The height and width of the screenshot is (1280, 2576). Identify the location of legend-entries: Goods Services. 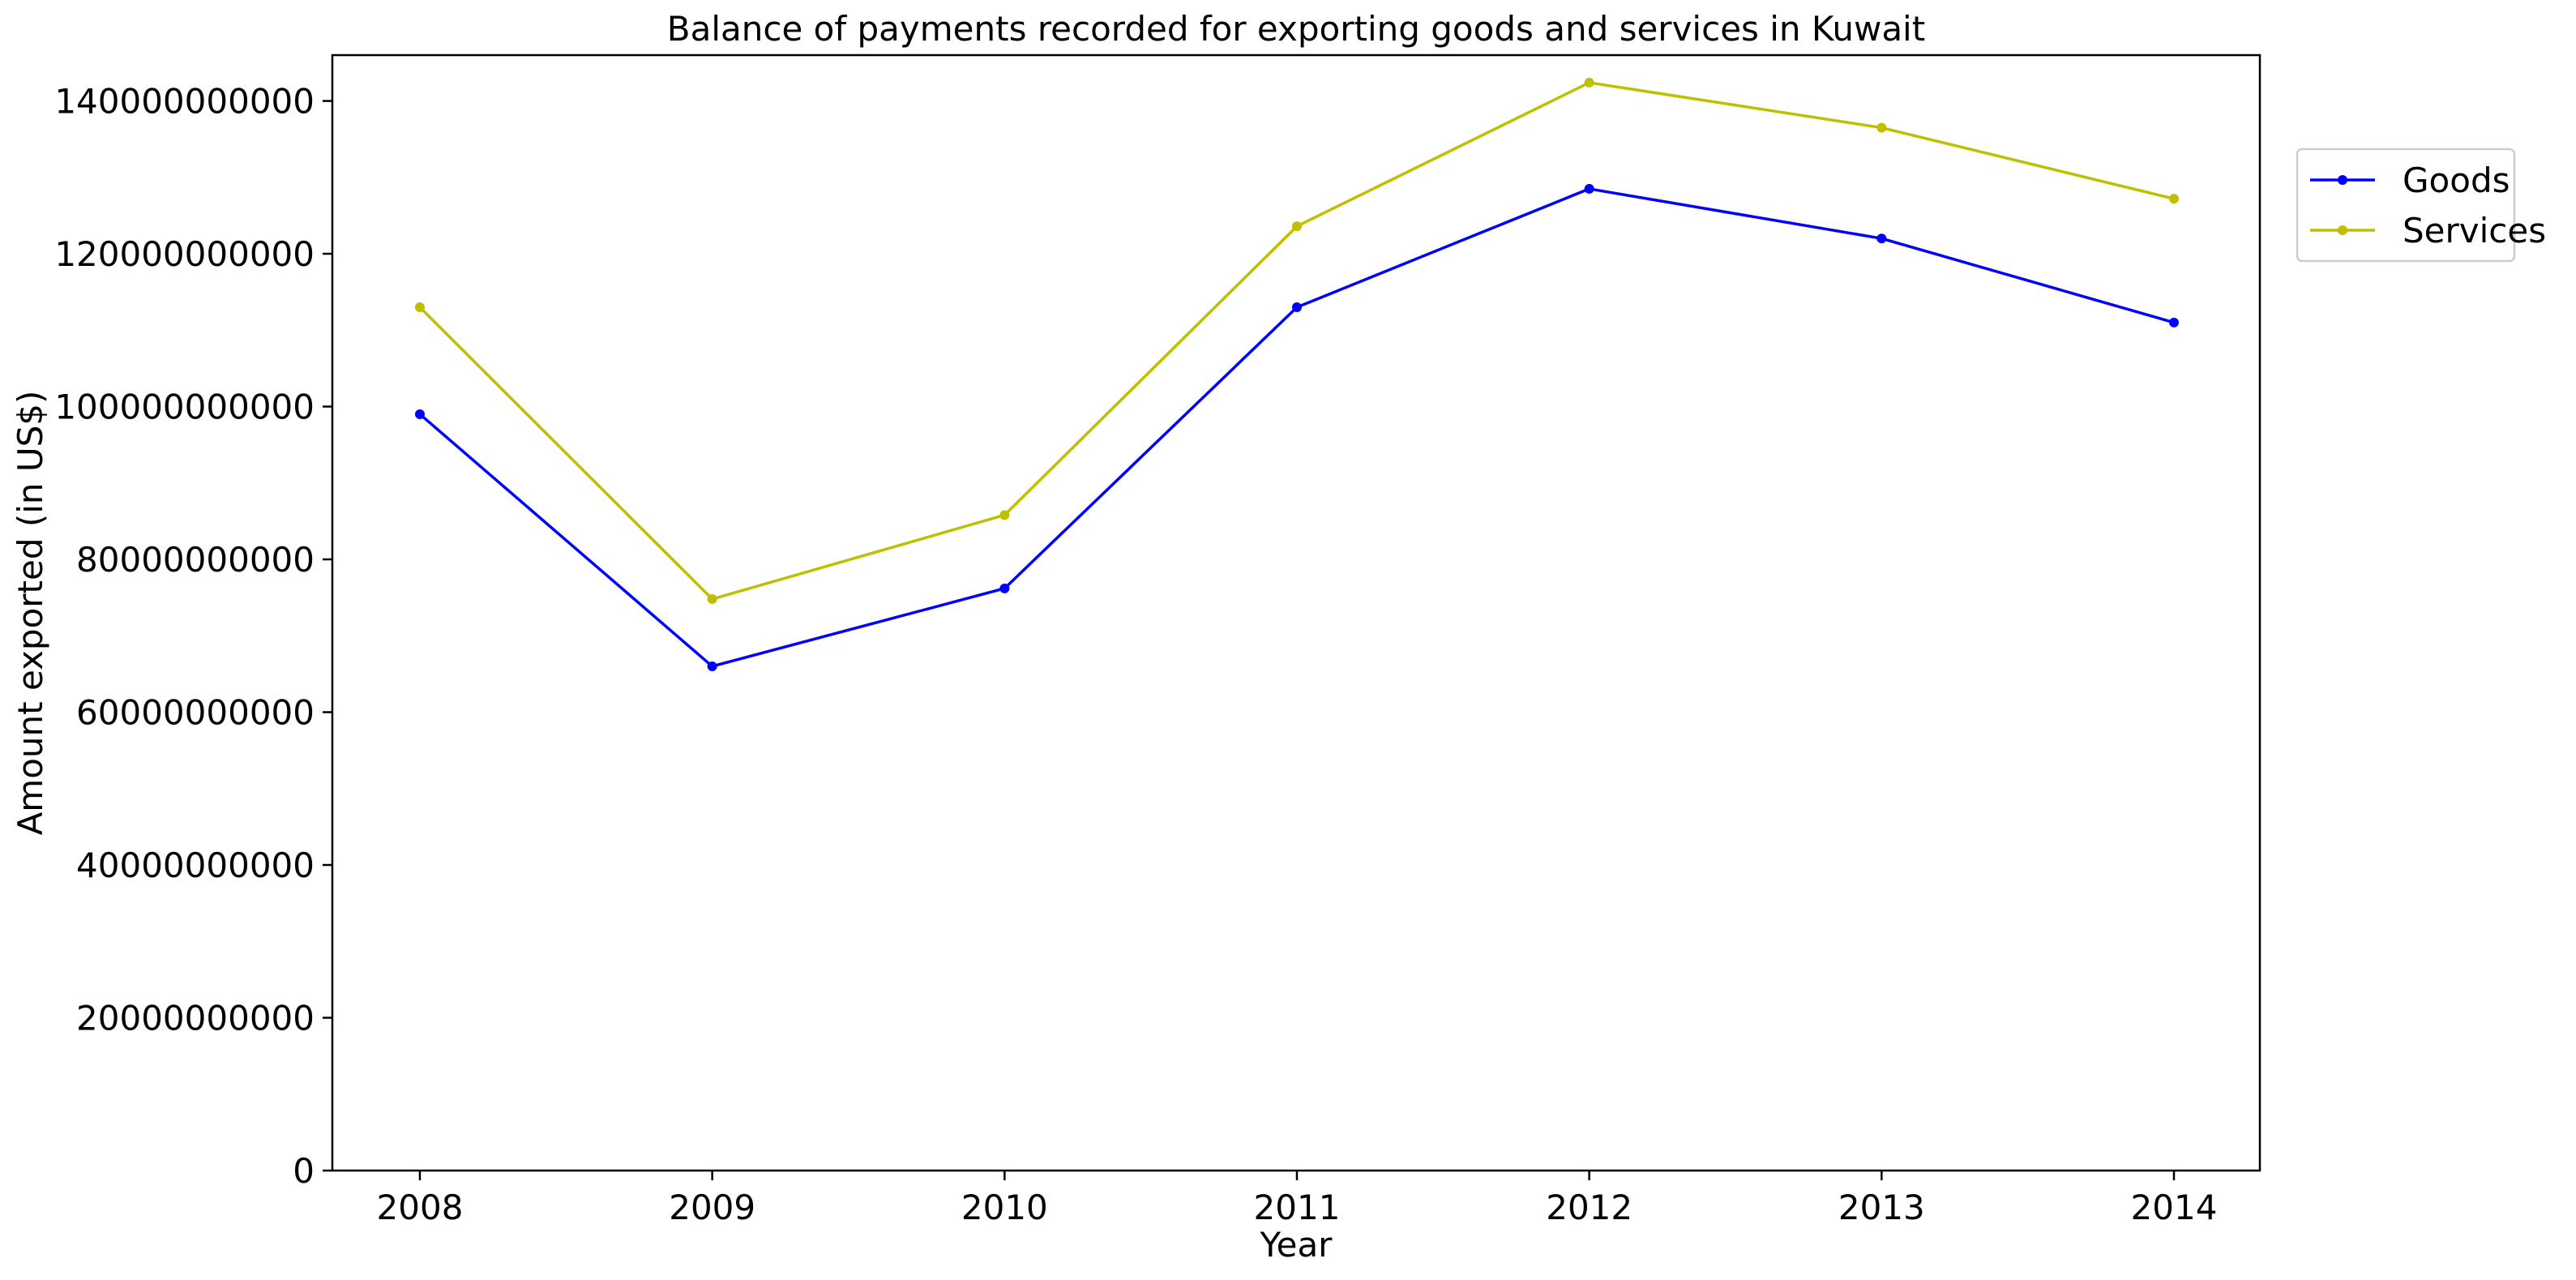
(2428, 206).